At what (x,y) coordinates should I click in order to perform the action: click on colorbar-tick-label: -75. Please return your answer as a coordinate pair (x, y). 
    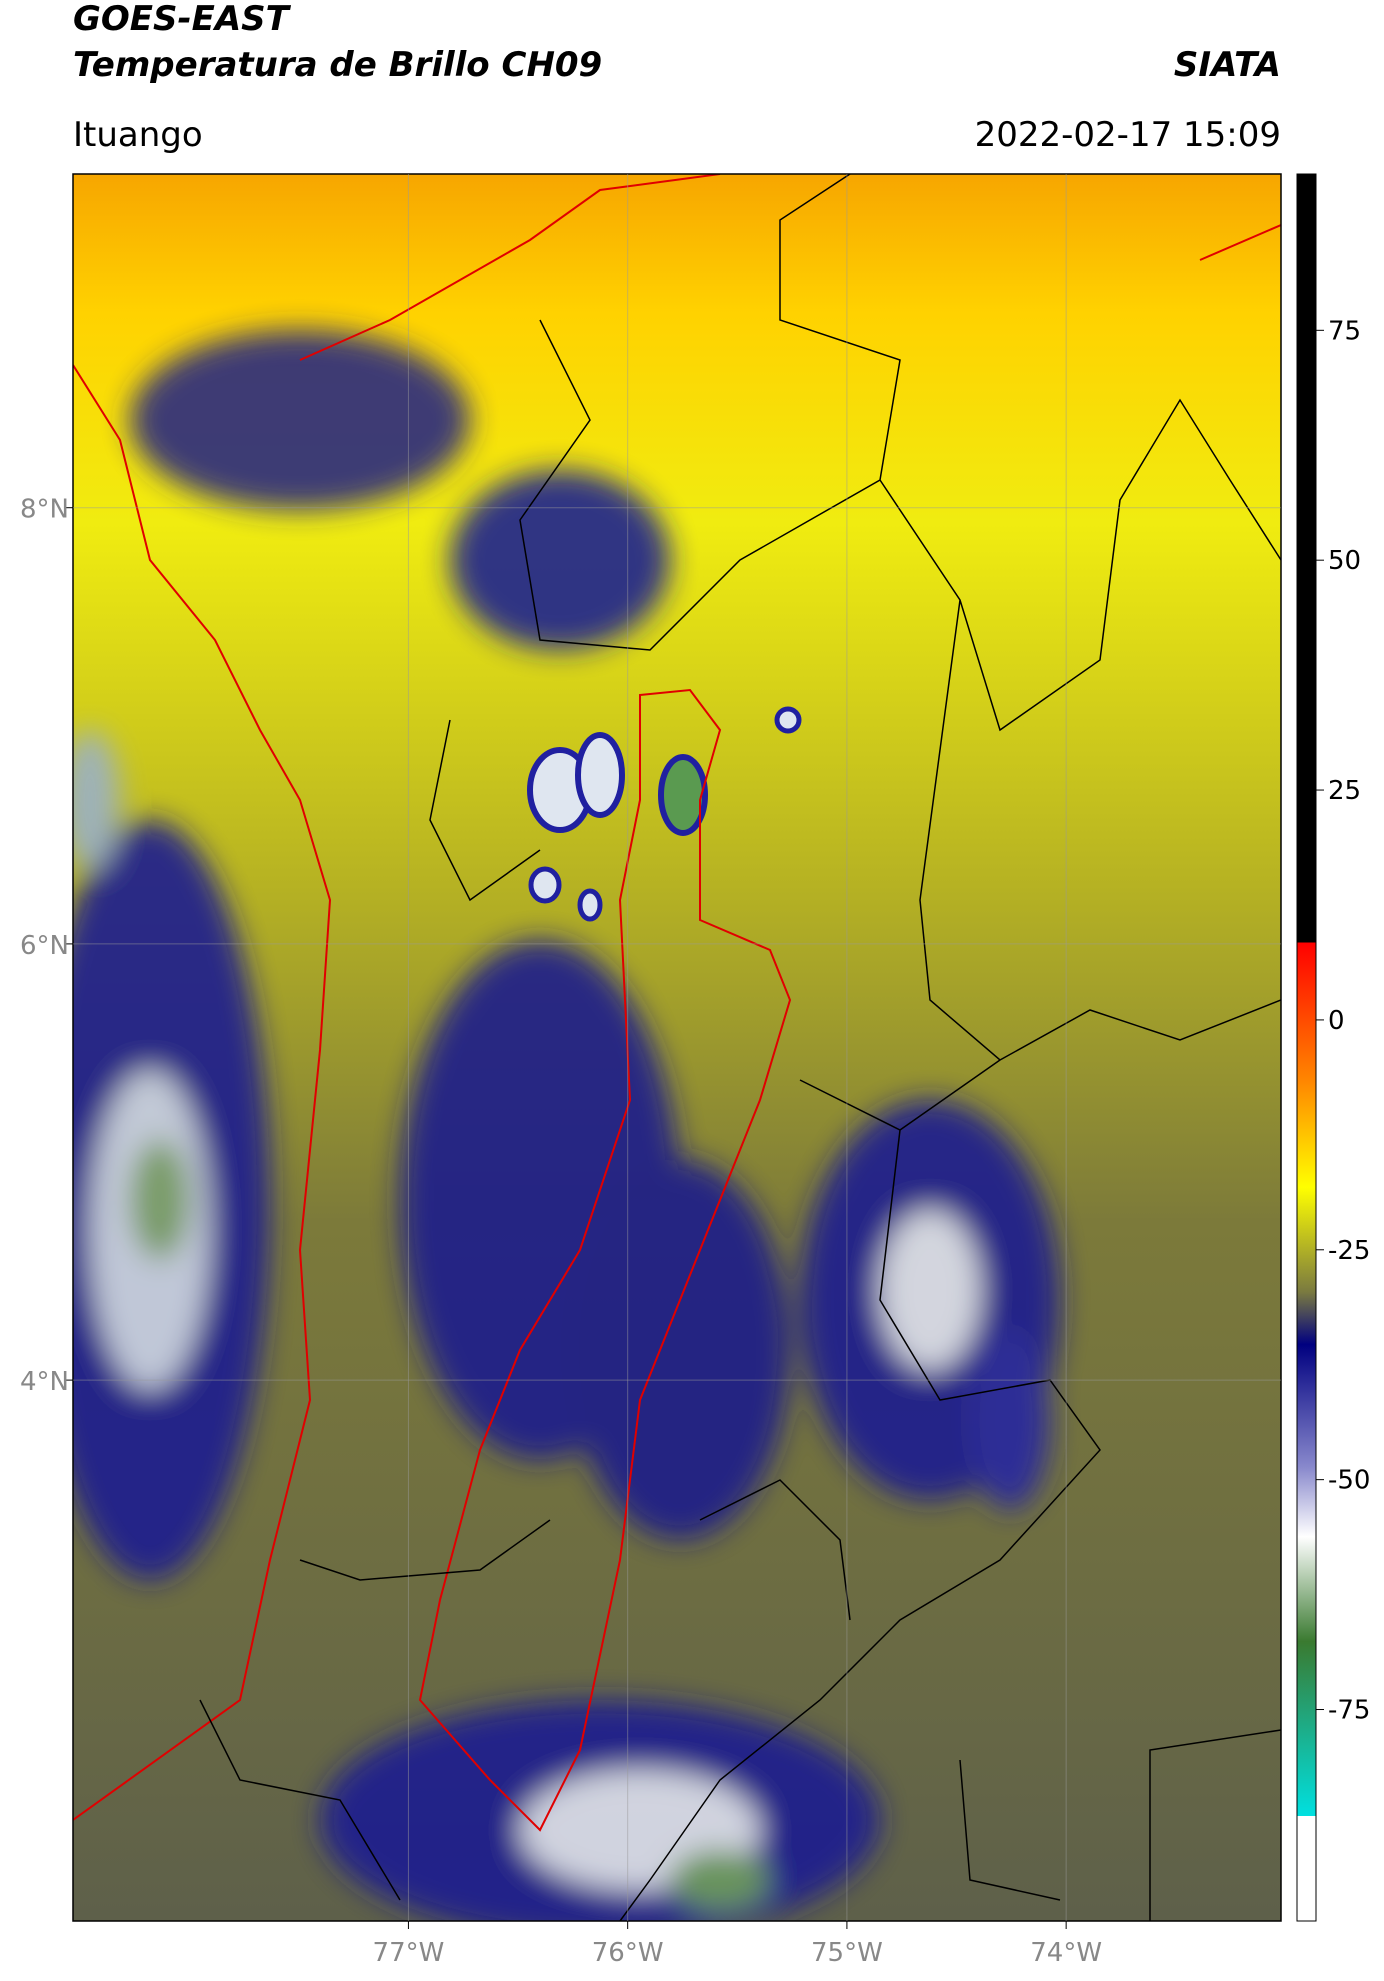
    Looking at the image, I should click on (1349, 1711).